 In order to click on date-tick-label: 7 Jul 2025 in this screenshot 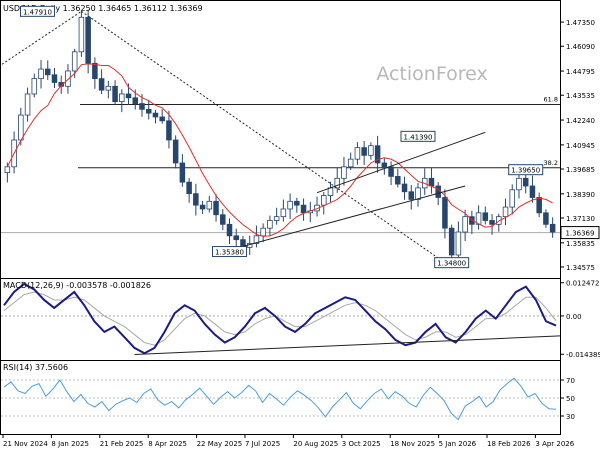, I will do `click(262, 444)`.